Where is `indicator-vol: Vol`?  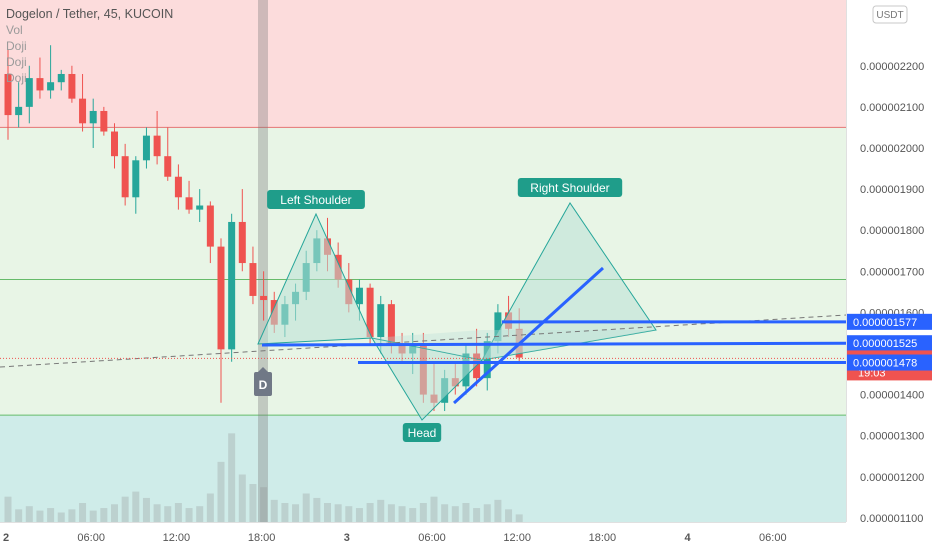 indicator-vol: Vol is located at coordinates (14, 30).